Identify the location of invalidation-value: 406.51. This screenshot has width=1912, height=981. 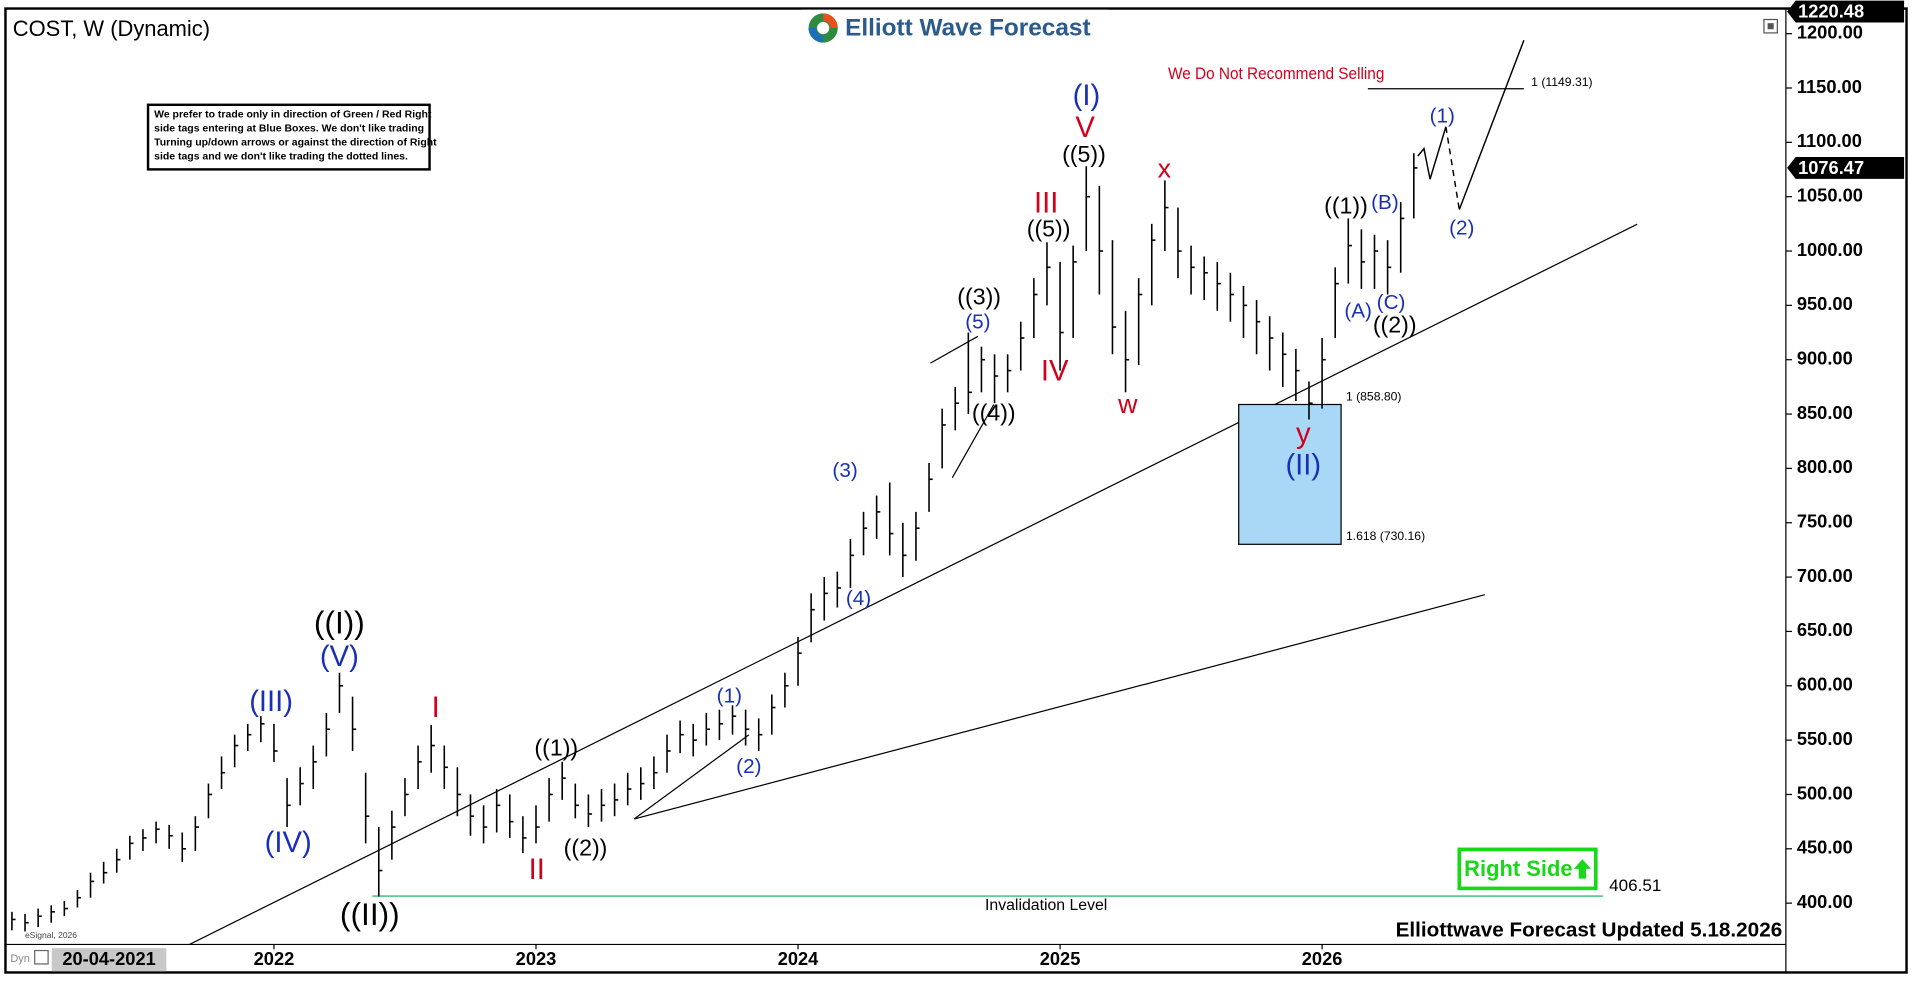
(1635, 885).